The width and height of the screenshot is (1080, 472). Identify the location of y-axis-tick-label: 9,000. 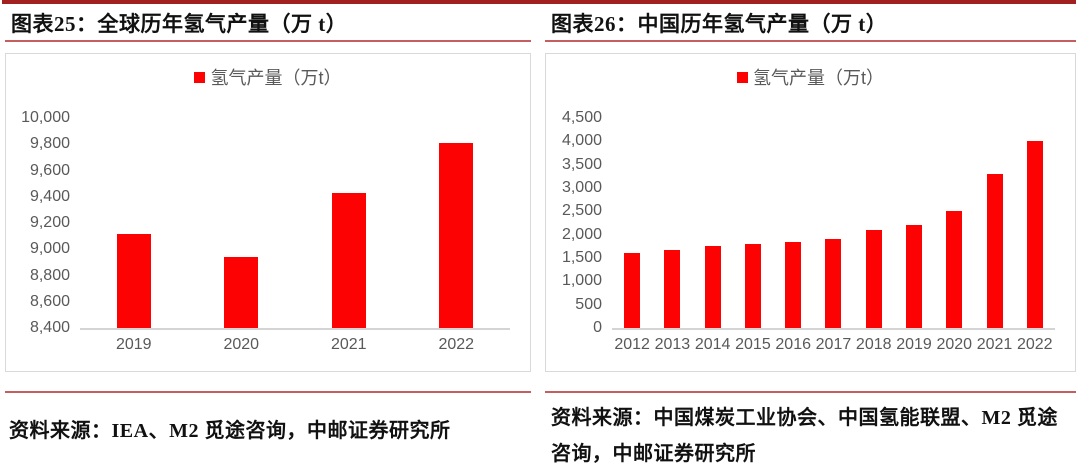
(49, 249).